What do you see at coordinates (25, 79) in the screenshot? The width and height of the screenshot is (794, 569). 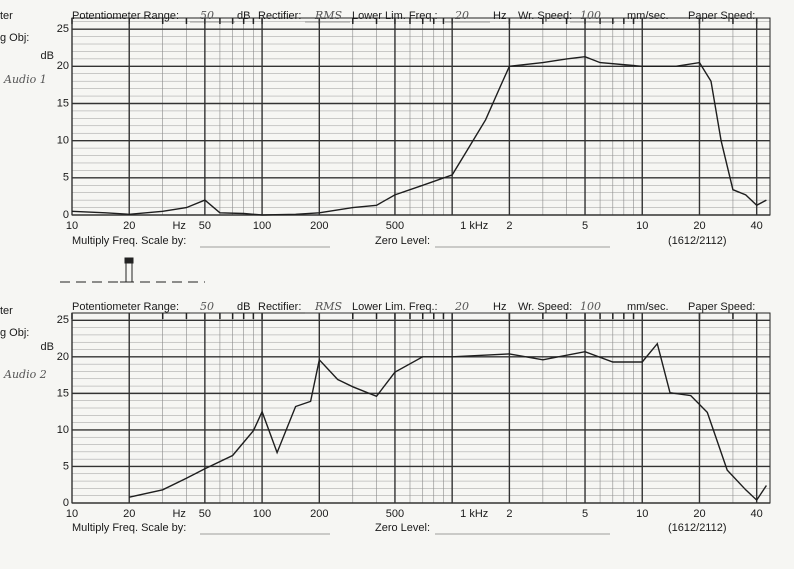 I see `chart-title: Audio 1` at bounding box center [25, 79].